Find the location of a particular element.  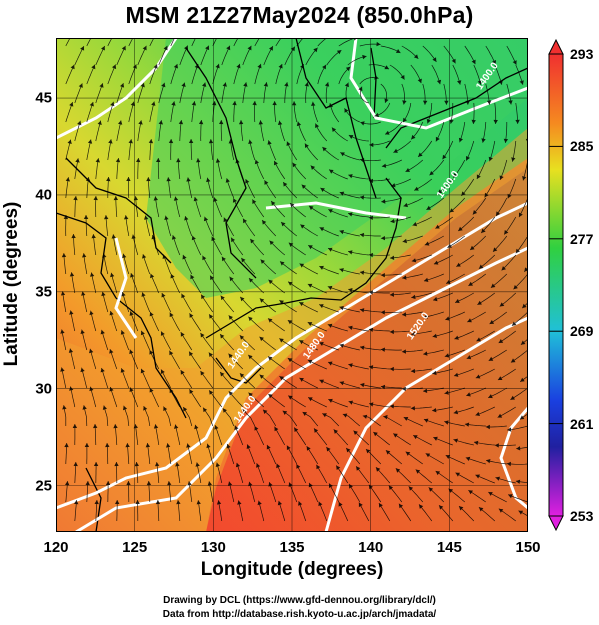

streamline is located at coordinates (131, 42).